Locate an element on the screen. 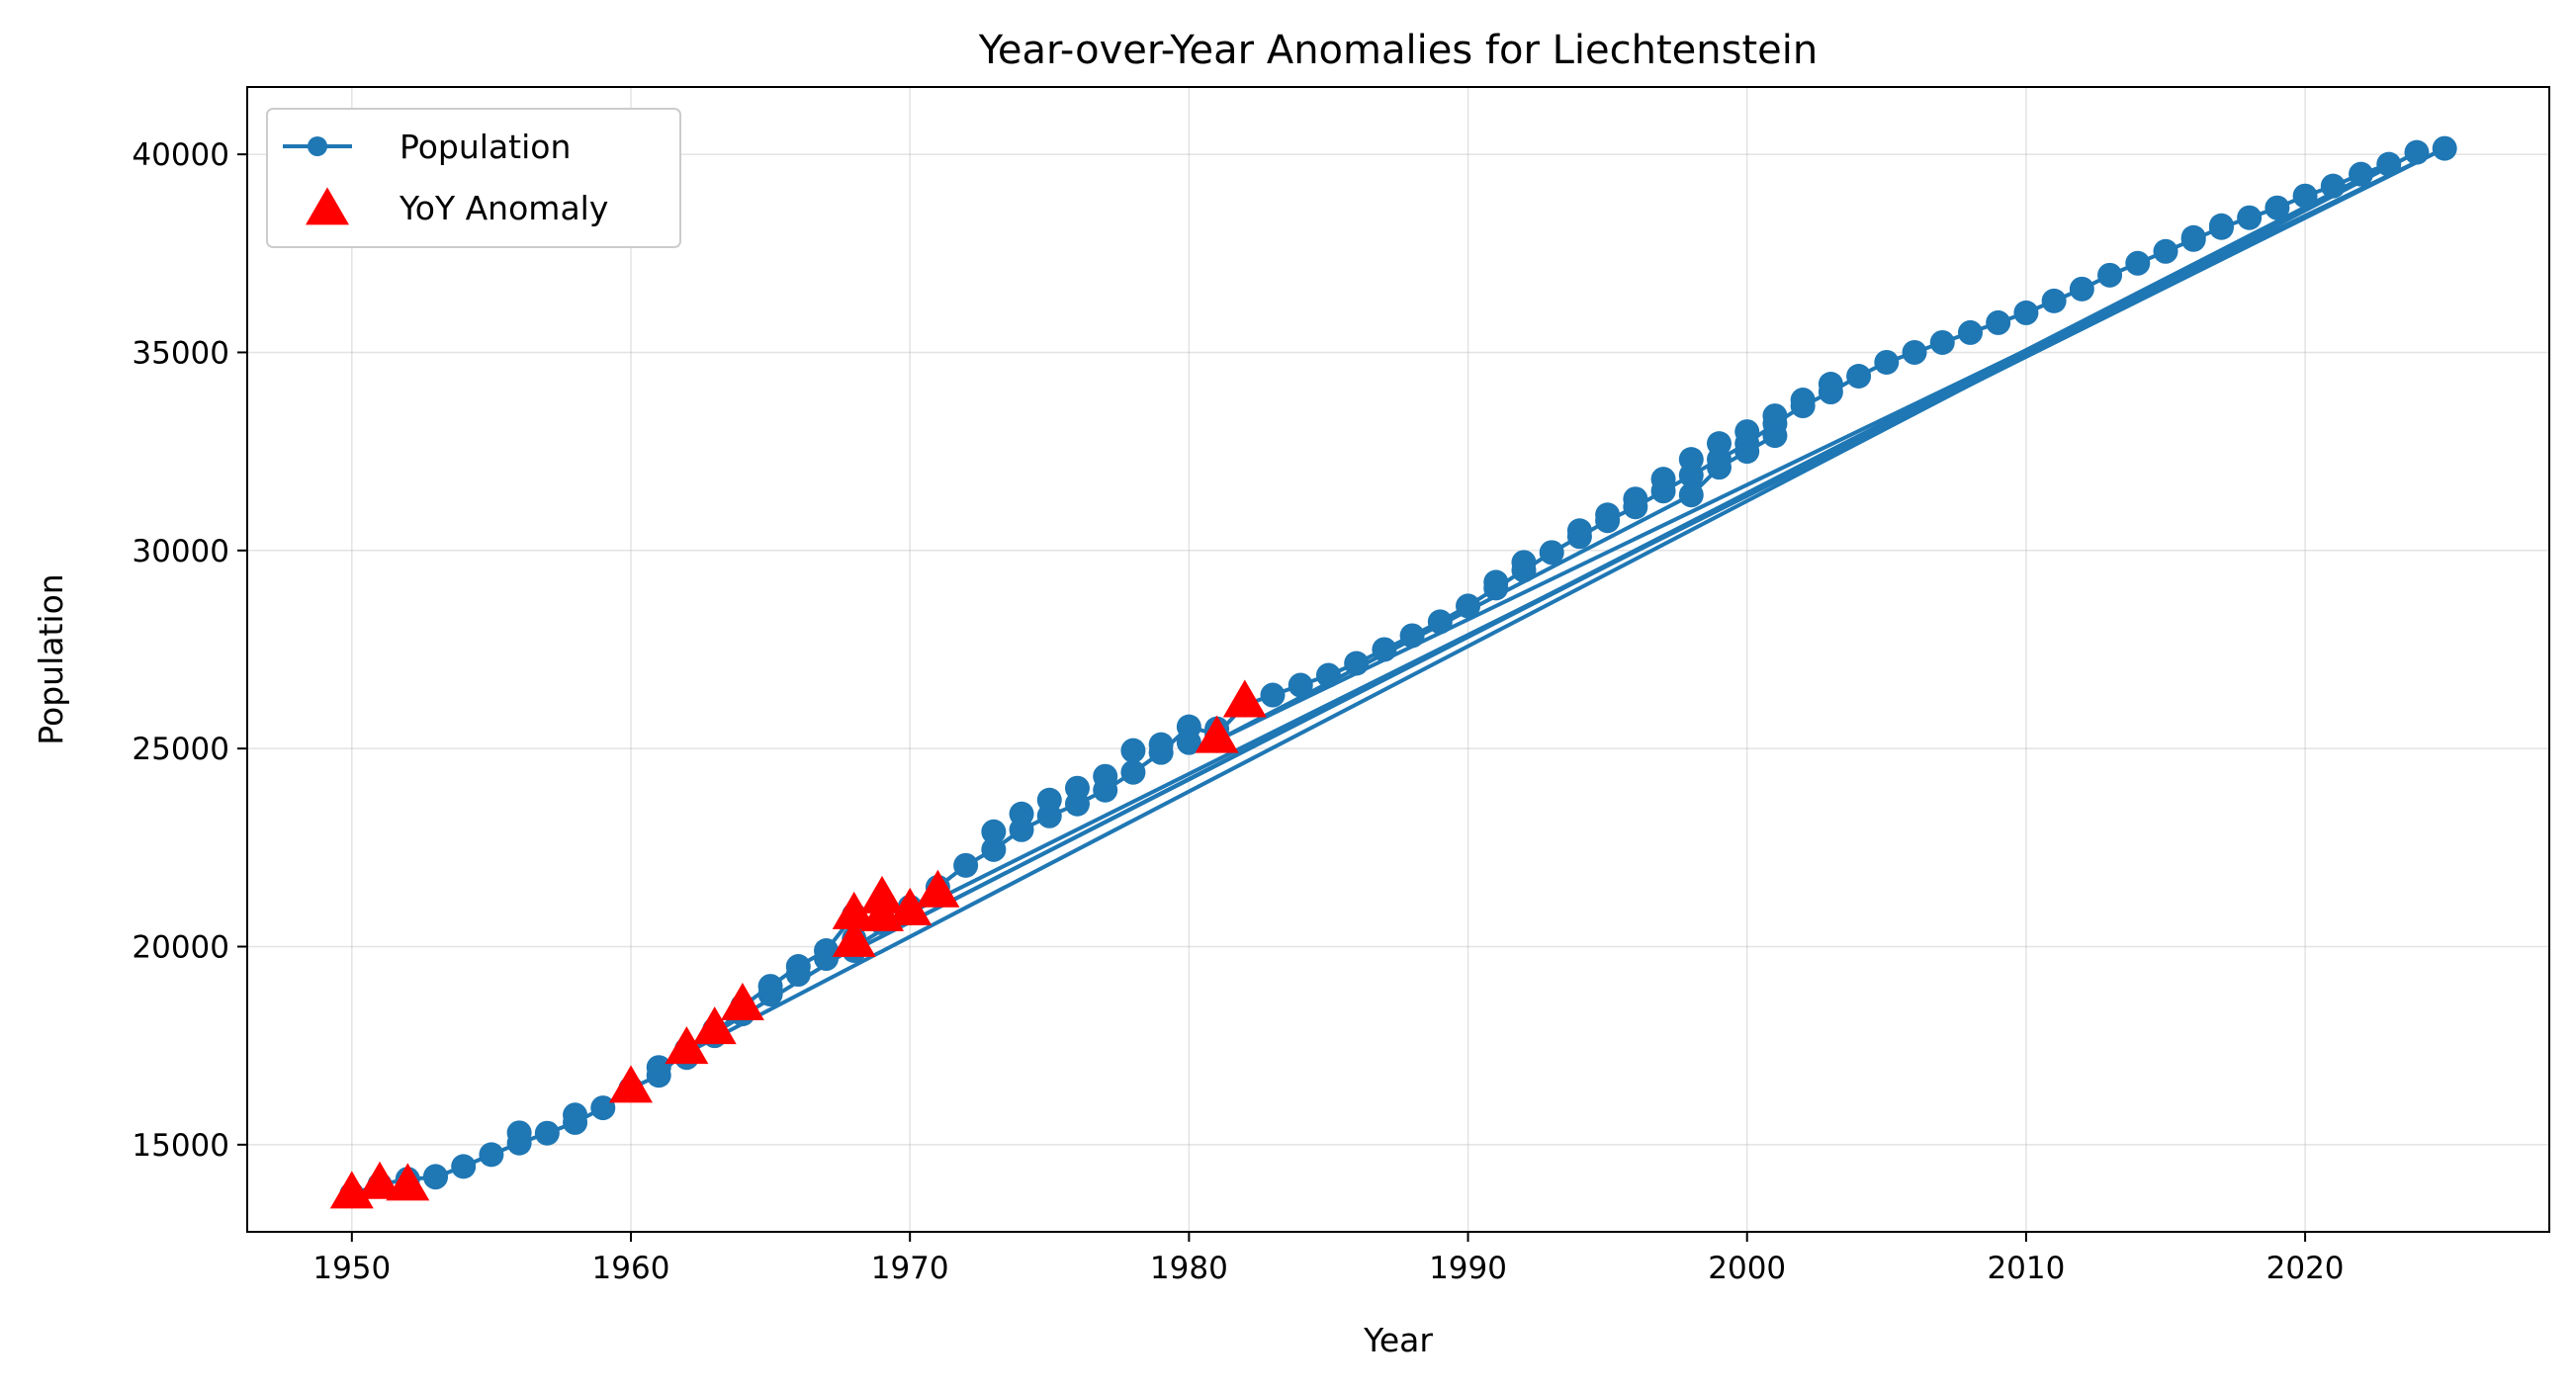  x-tick-label: 1960 is located at coordinates (631, 1269).